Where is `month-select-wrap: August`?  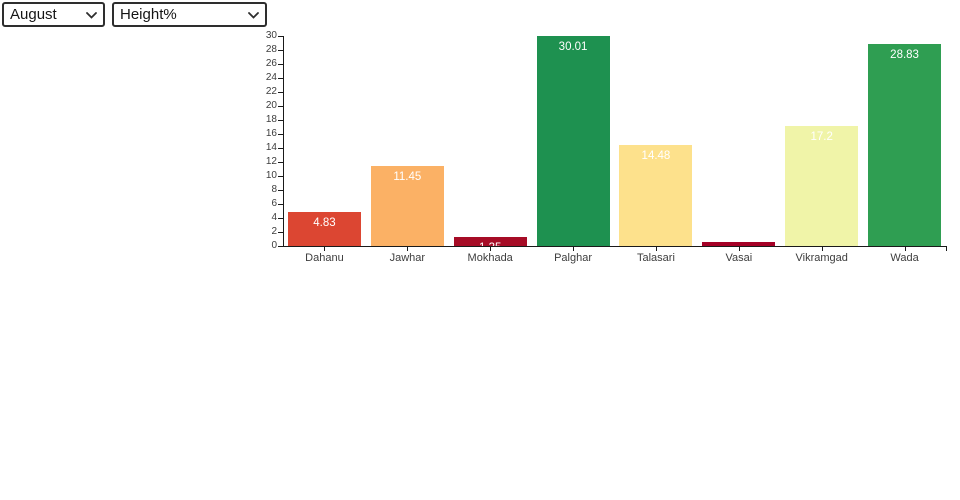
month-select-wrap: August is located at coordinates (53, 14).